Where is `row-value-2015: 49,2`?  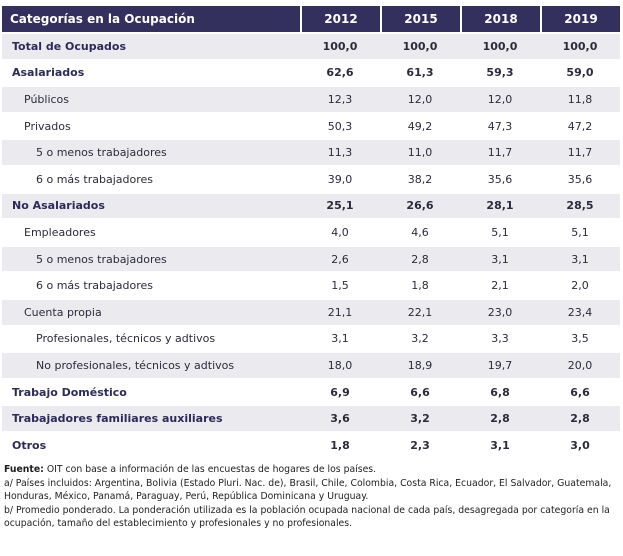
row-value-2015: 49,2 is located at coordinates (420, 126).